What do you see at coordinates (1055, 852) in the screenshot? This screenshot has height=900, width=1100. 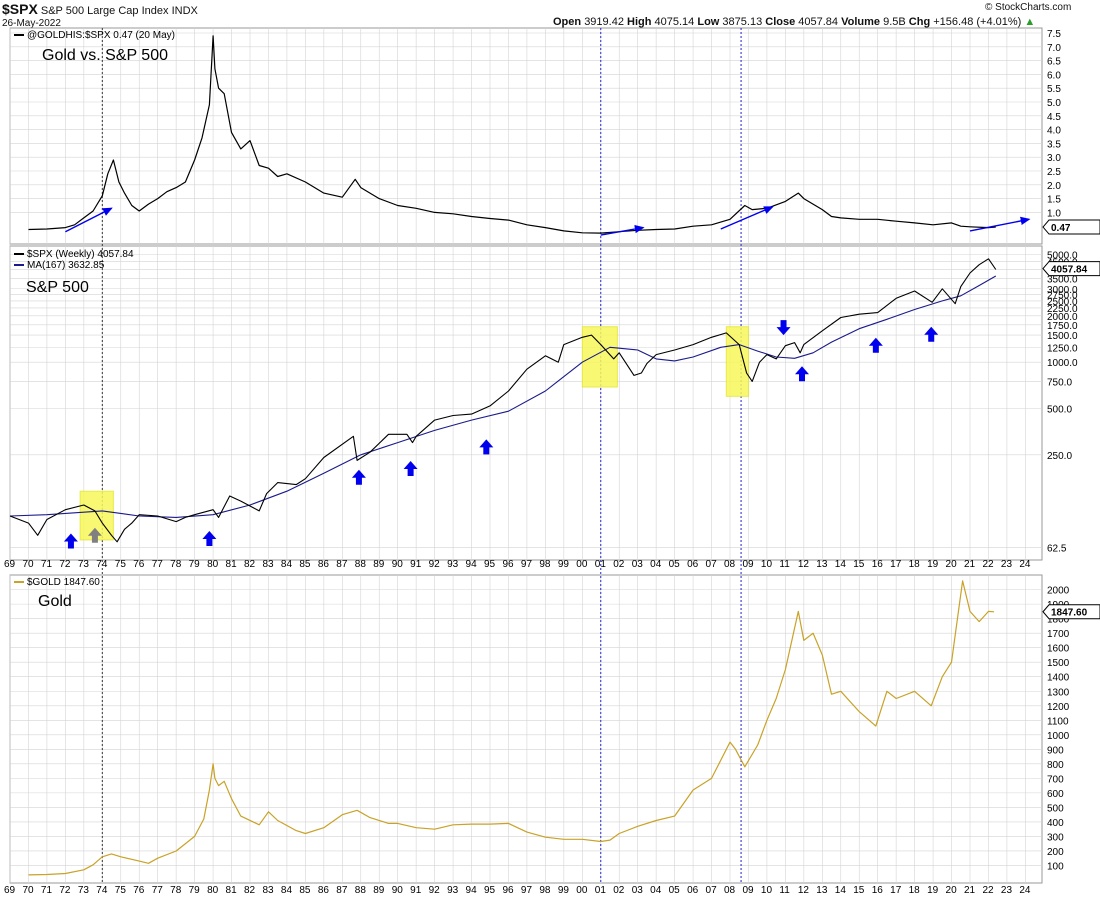 I see `y-tick-label-gold: 200` at bounding box center [1055, 852].